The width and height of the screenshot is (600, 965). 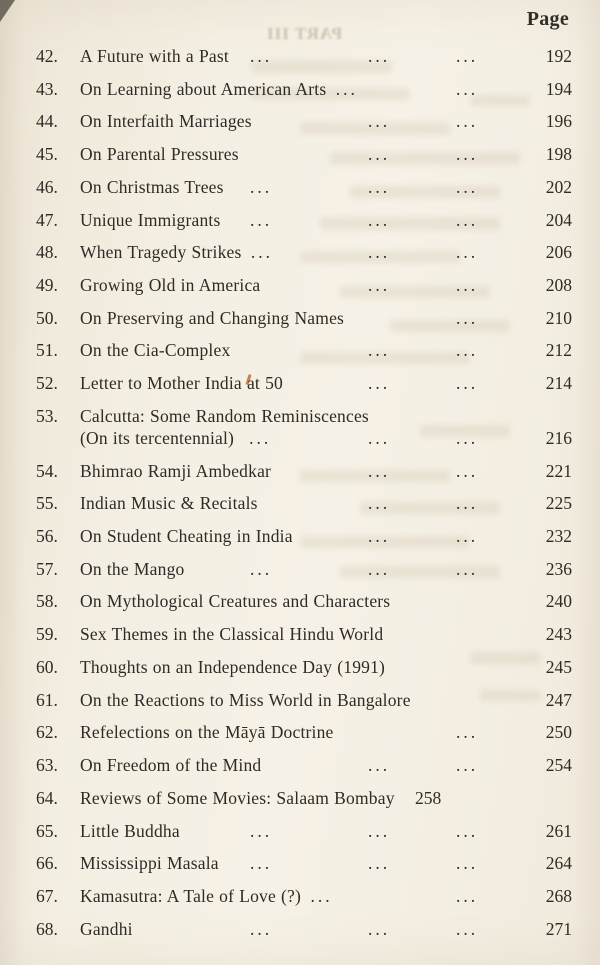 I want to click on toc-row: 49. Growing Old in America ...... 208, so click(x=300, y=290).